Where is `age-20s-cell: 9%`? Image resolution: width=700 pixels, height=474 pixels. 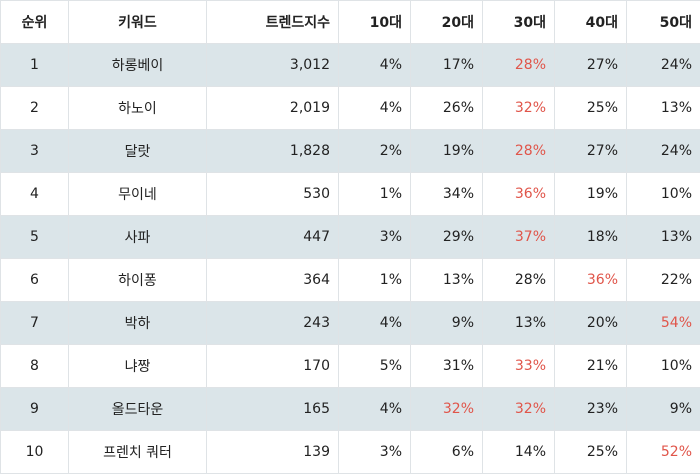
age-20s-cell: 9% is located at coordinates (447, 323).